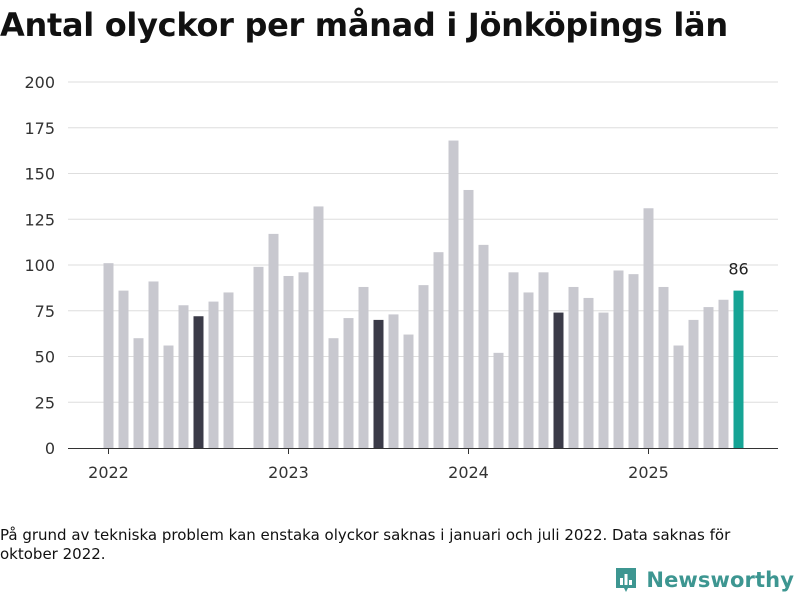 The image size is (800, 600). I want to click on y-tick-label: 25, so click(45, 402).